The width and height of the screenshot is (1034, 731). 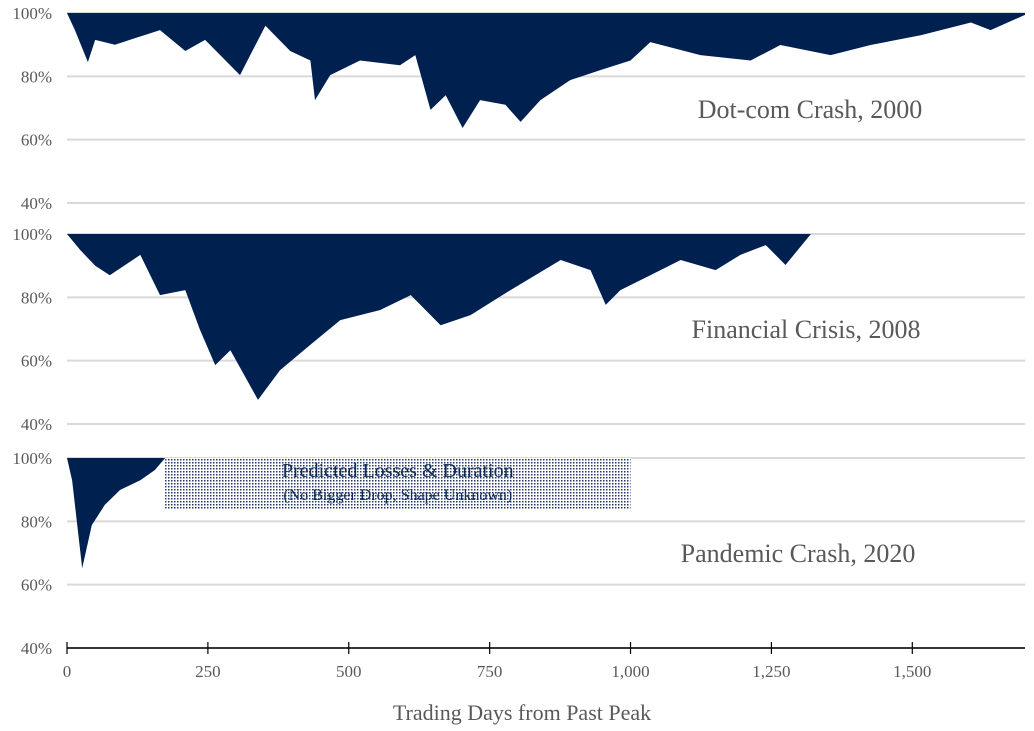 What do you see at coordinates (806, 329) in the screenshot?
I see `panel-label: Financial Crisis, 2008` at bounding box center [806, 329].